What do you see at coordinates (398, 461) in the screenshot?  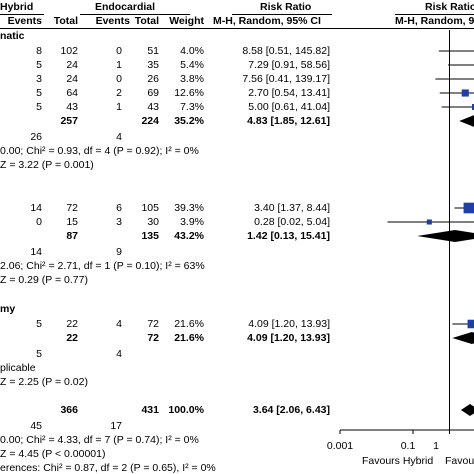 I see `favours-hybrid-label: Favours Hybrid` at bounding box center [398, 461].